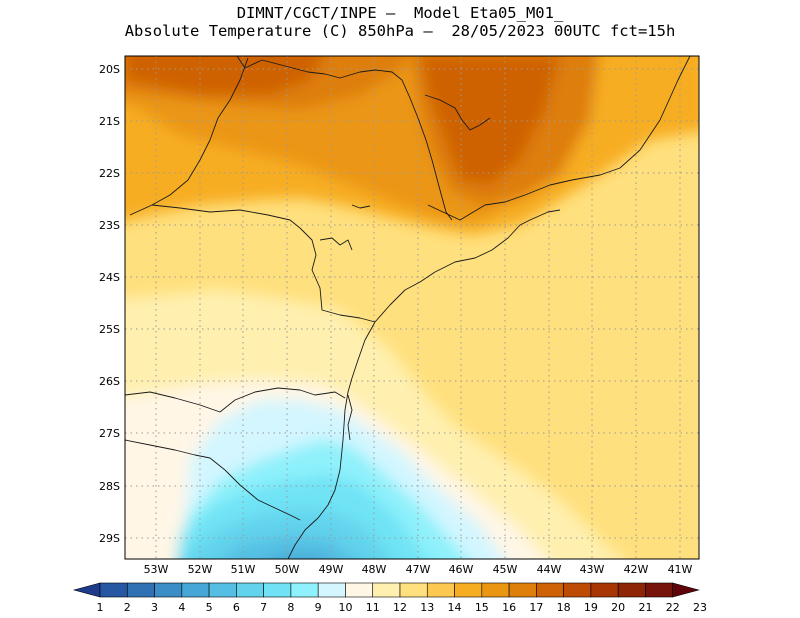 This screenshot has width=800, height=618. I want to click on lon-label: 46W, so click(461, 569).